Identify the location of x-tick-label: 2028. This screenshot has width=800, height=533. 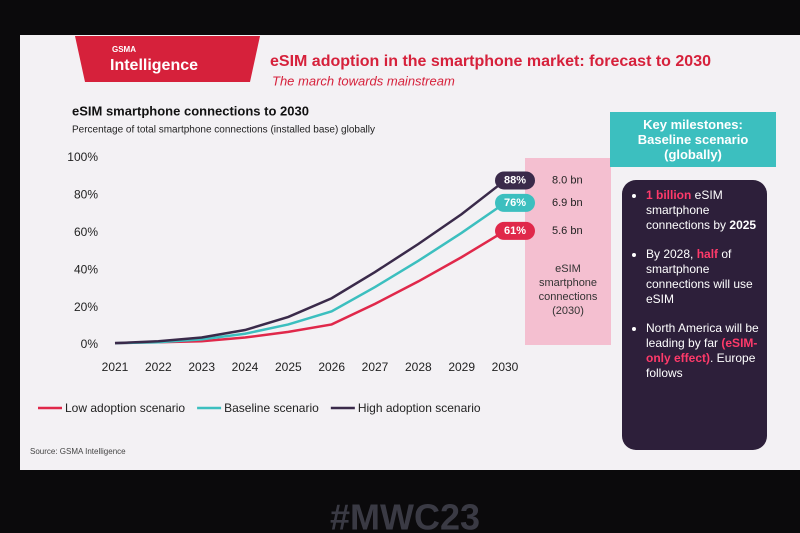
(418, 367).